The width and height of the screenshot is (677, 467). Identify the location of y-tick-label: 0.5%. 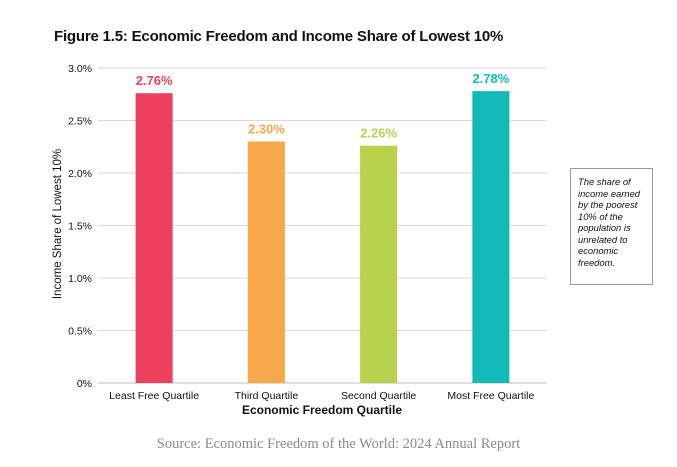
(80, 332).